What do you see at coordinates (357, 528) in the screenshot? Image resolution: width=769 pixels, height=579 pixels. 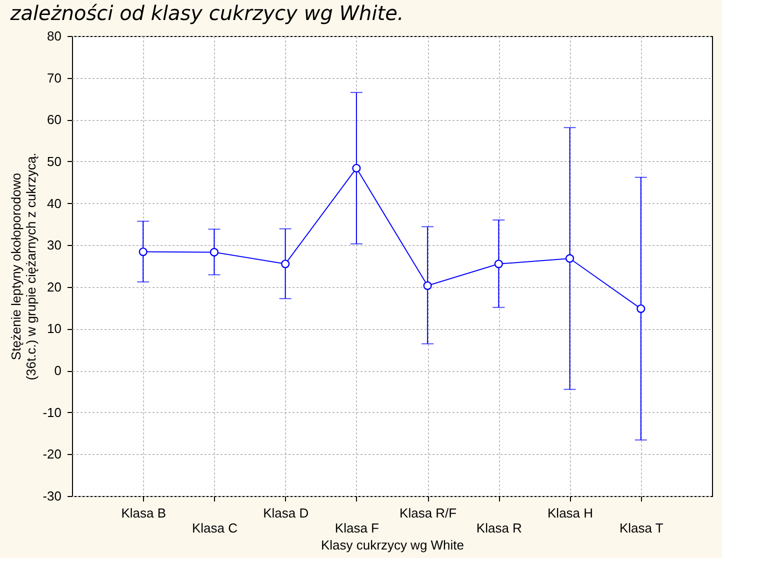 I see `x-tick-label: Klasa F` at bounding box center [357, 528].